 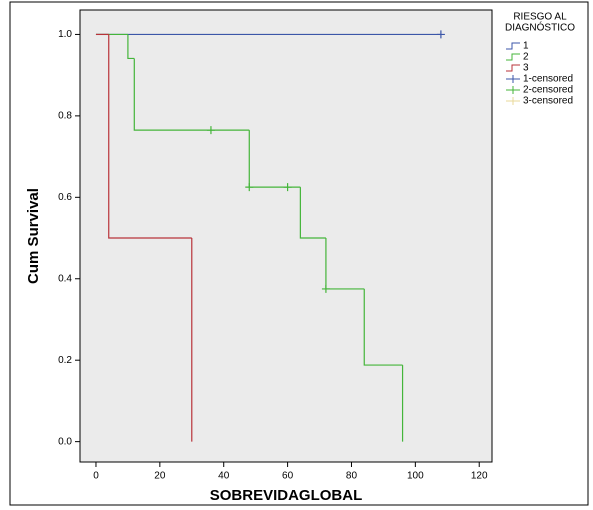 I want to click on legend-label: 3, so click(x=526, y=68).